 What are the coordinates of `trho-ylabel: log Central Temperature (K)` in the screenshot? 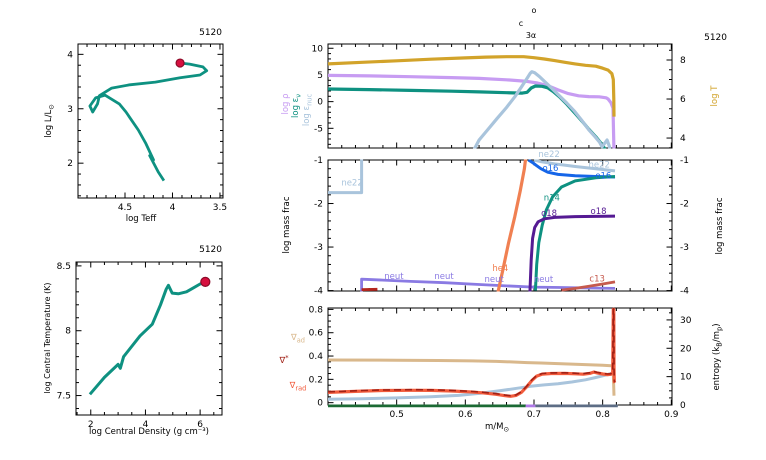 It's located at (47, 337).